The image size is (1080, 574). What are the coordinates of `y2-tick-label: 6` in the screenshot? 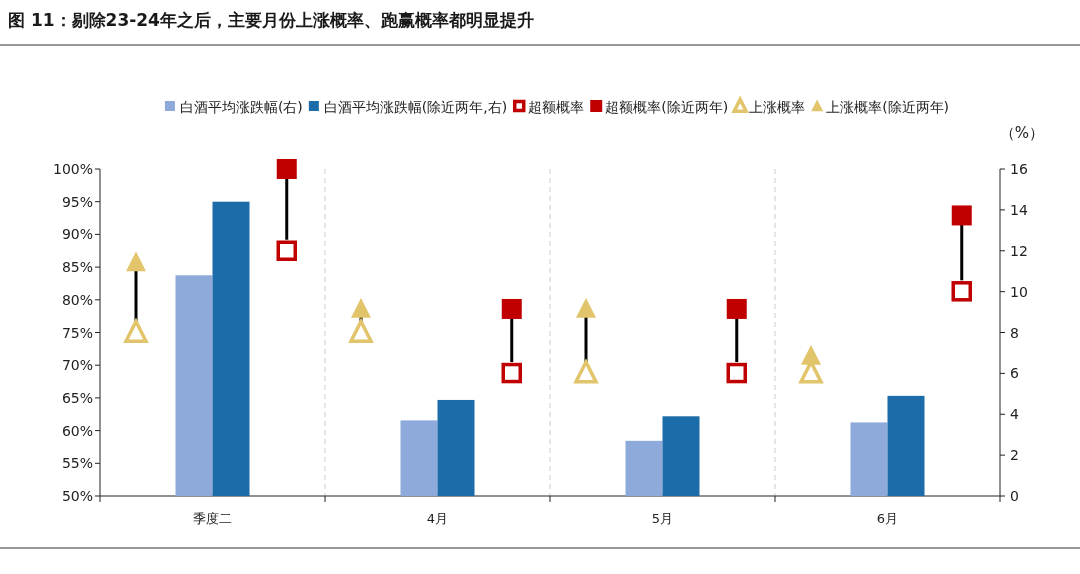 It's located at (1014, 373).